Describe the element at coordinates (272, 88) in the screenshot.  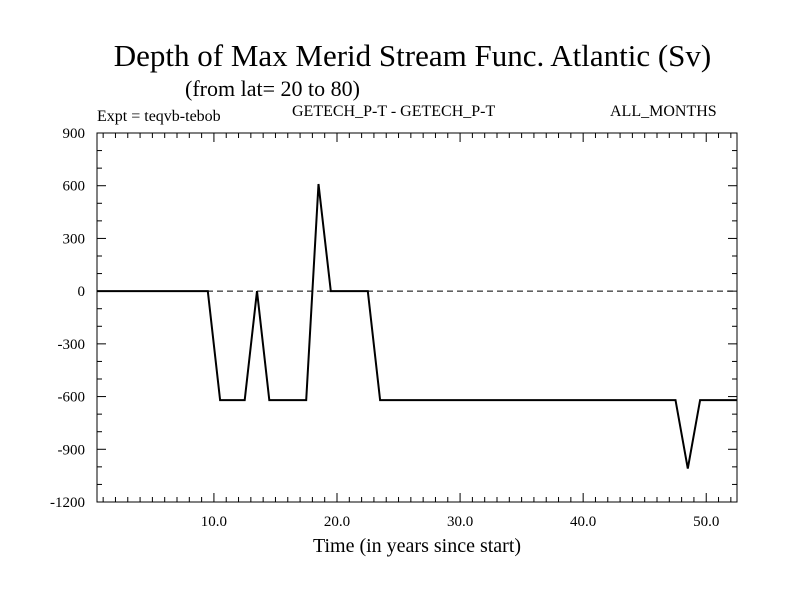
I see `chart-subtitle: (from lat= 20 to 80)` at that location.